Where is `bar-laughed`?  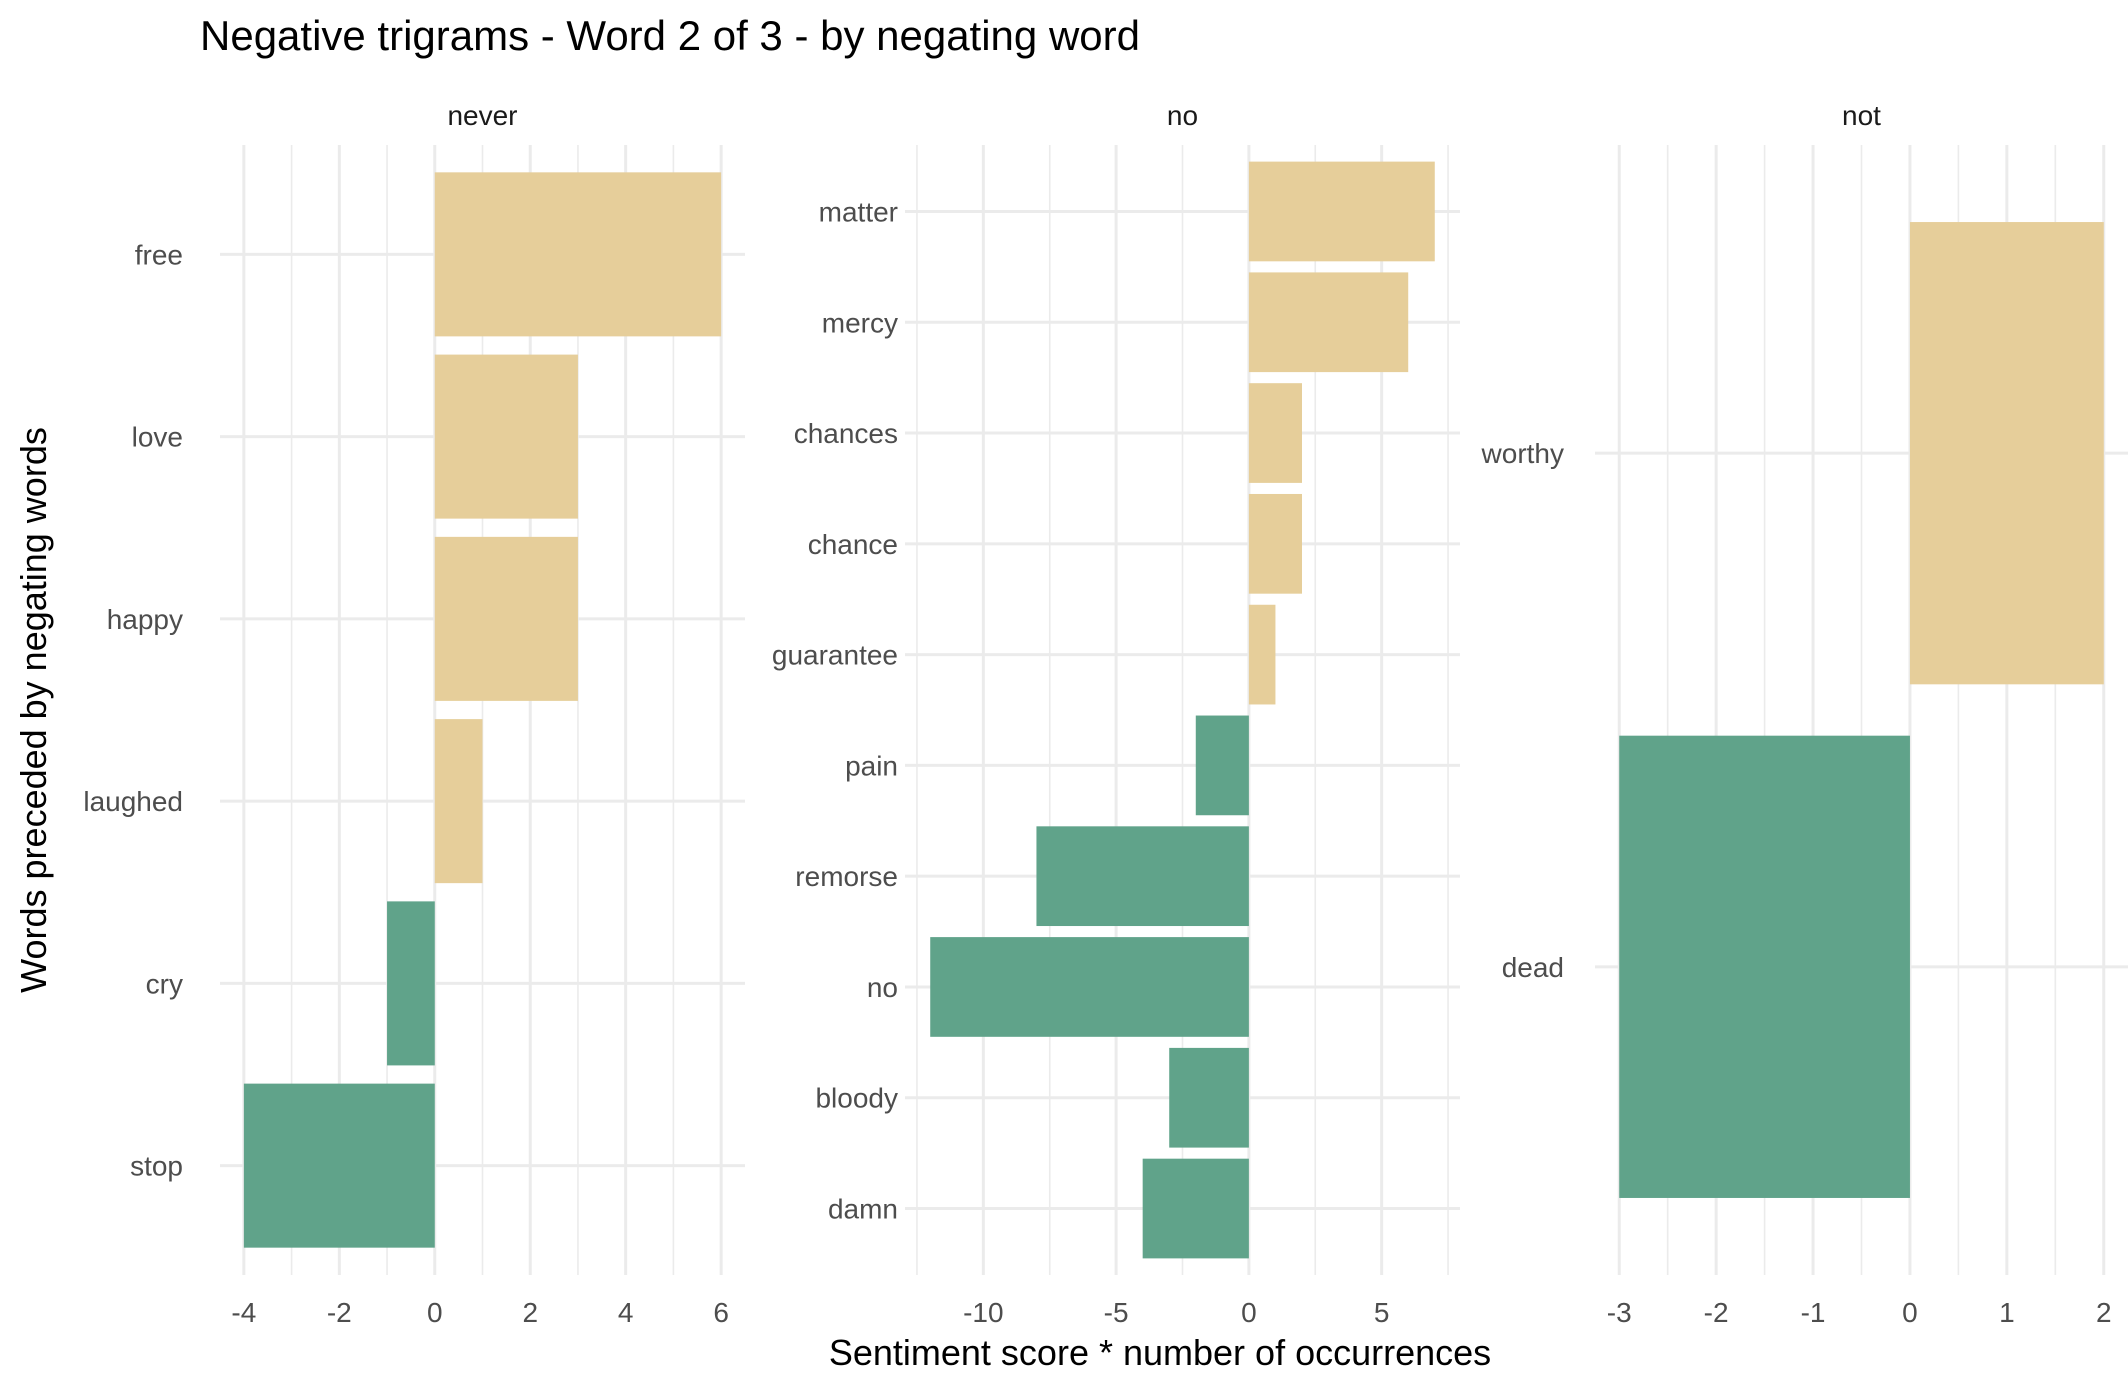
bar-laughed is located at coordinates (458, 801).